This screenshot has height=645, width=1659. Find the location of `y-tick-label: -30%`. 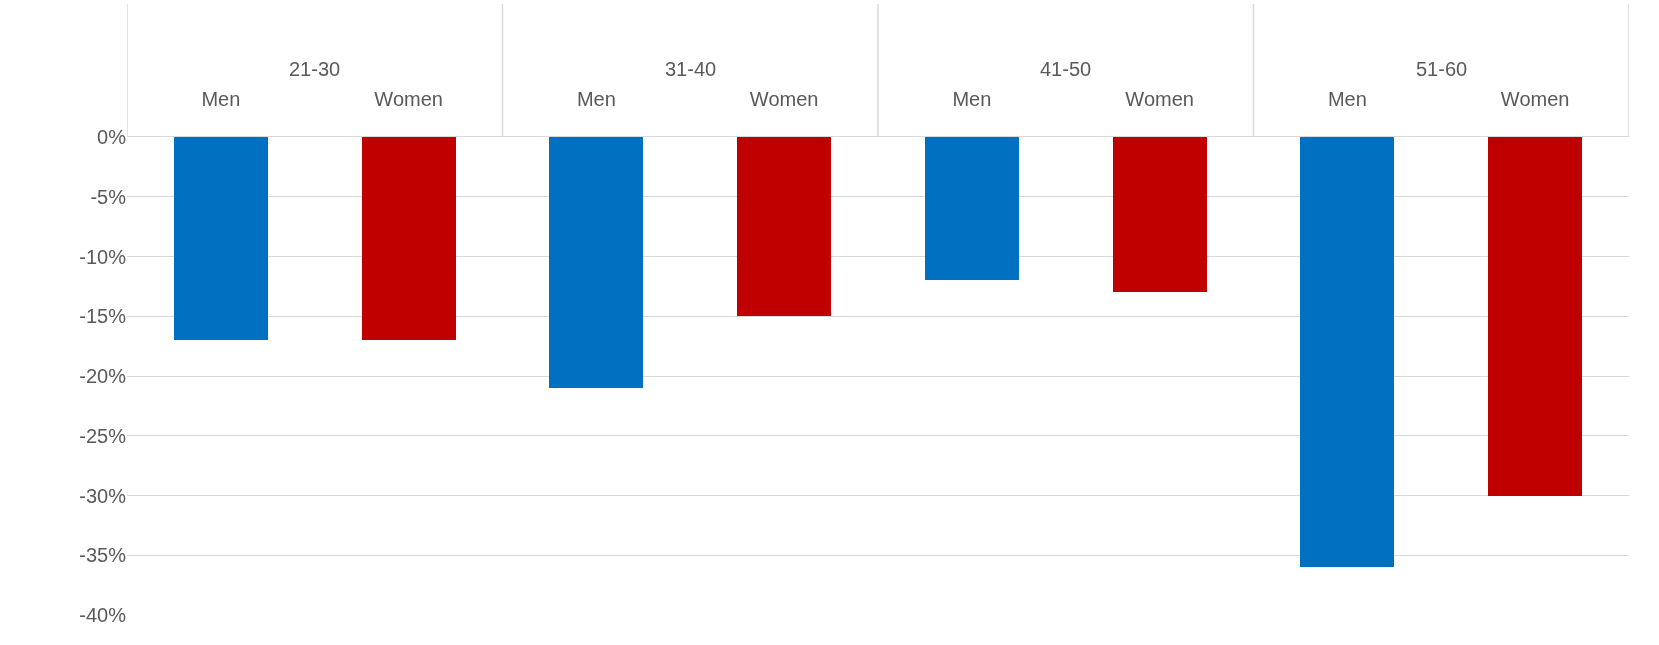

y-tick-label: -30% is located at coordinates (103, 495).